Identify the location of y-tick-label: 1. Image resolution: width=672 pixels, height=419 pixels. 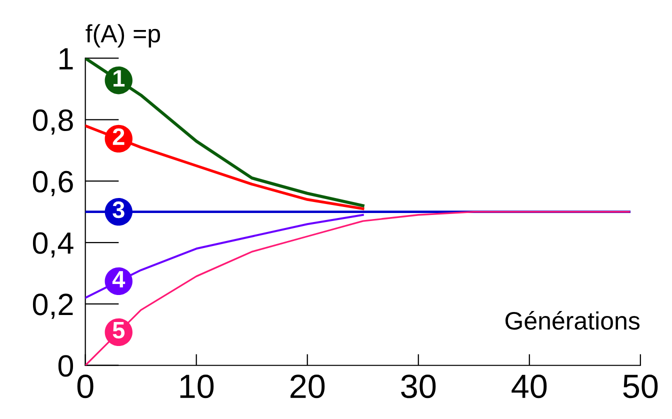
(66, 59).